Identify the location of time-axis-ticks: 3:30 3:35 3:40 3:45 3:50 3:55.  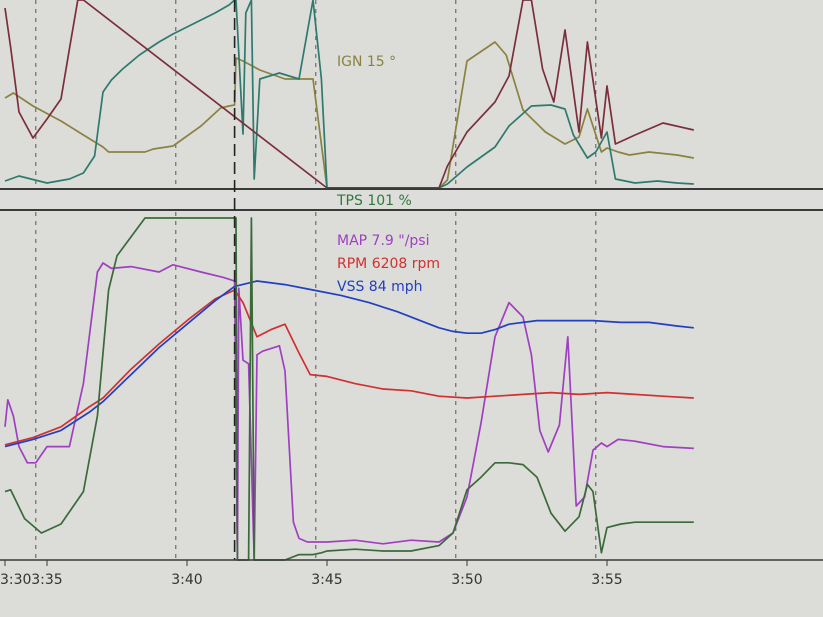
(311, 574).